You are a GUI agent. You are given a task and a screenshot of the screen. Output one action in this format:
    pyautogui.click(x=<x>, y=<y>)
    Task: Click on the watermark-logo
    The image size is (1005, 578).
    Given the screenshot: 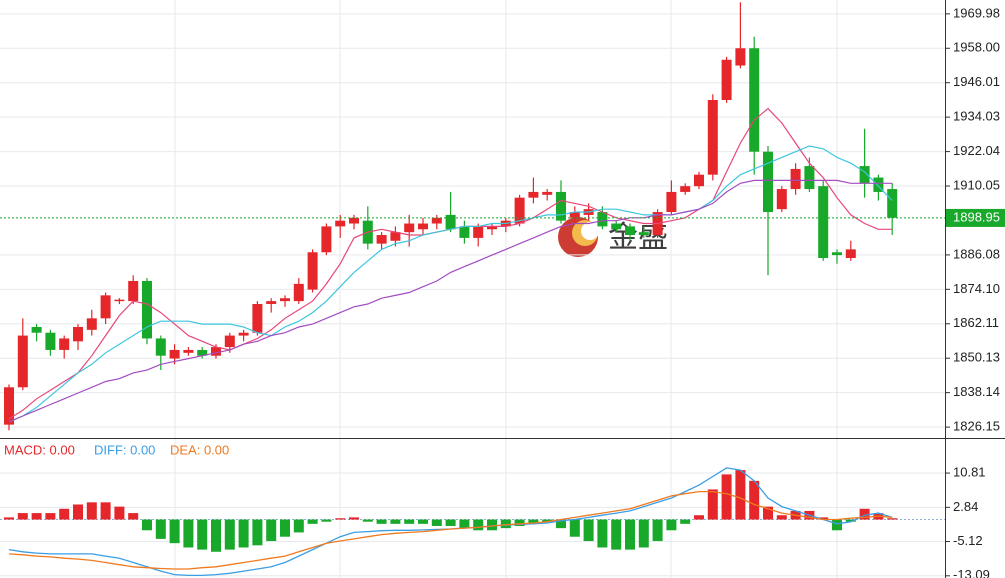 What is the action you would take?
    pyautogui.click(x=590, y=231)
    